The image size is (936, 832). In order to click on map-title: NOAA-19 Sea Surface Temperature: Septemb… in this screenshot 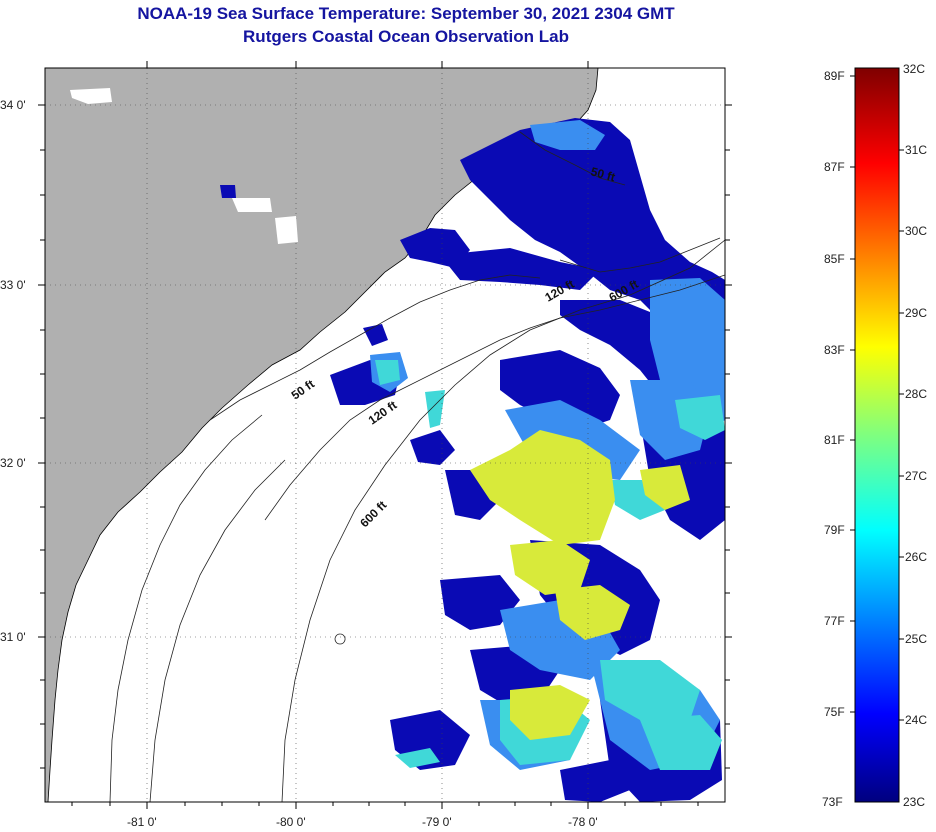, I will do `click(406, 13)`.